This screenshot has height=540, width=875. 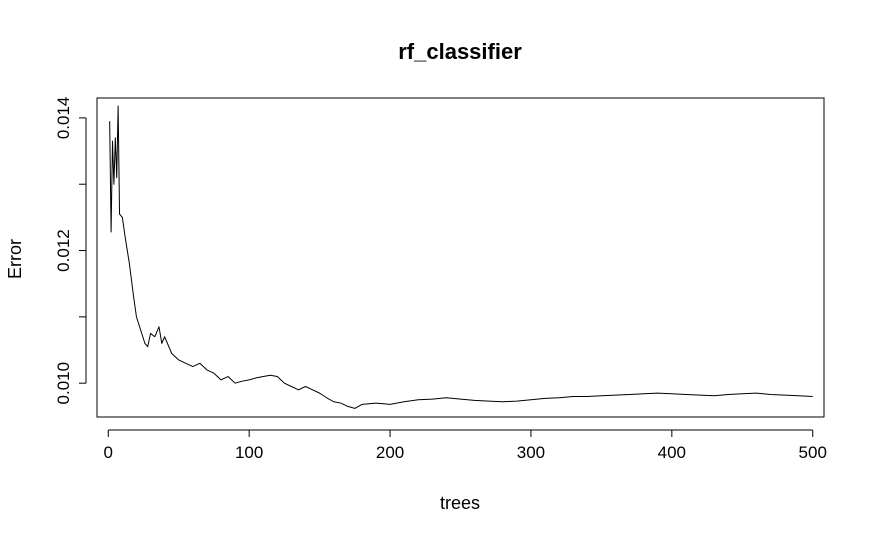 What do you see at coordinates (15, 259) in the screenshot?
I see `y-axis-label: Error` at bounding box center [15, 259].